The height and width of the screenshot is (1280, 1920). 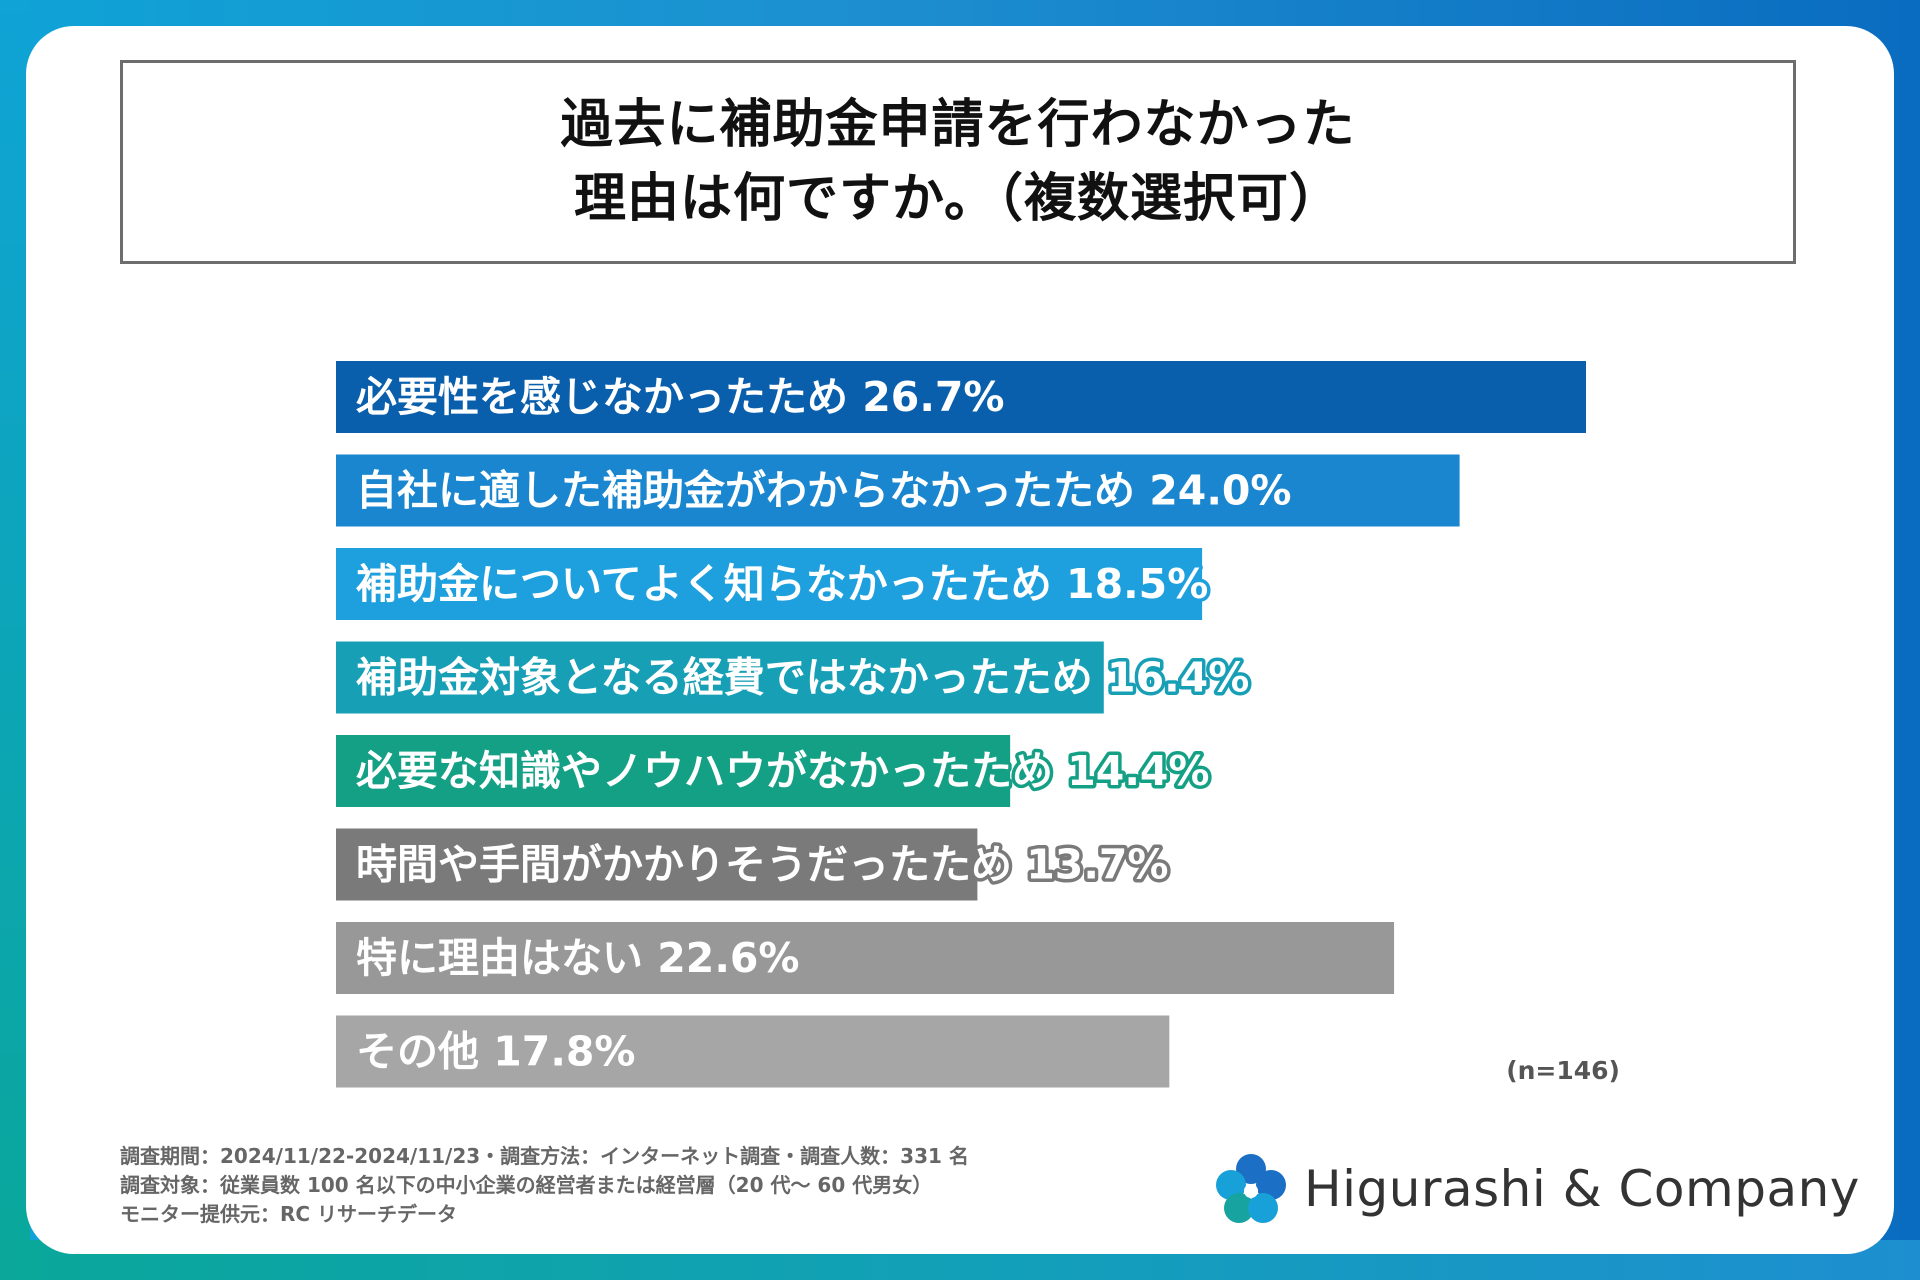 What do you see at coordinates (1582, 1189) in the screenshot?
I see `company-logo-text: Higurashi & Company` at bounding box center [1582, 1189].